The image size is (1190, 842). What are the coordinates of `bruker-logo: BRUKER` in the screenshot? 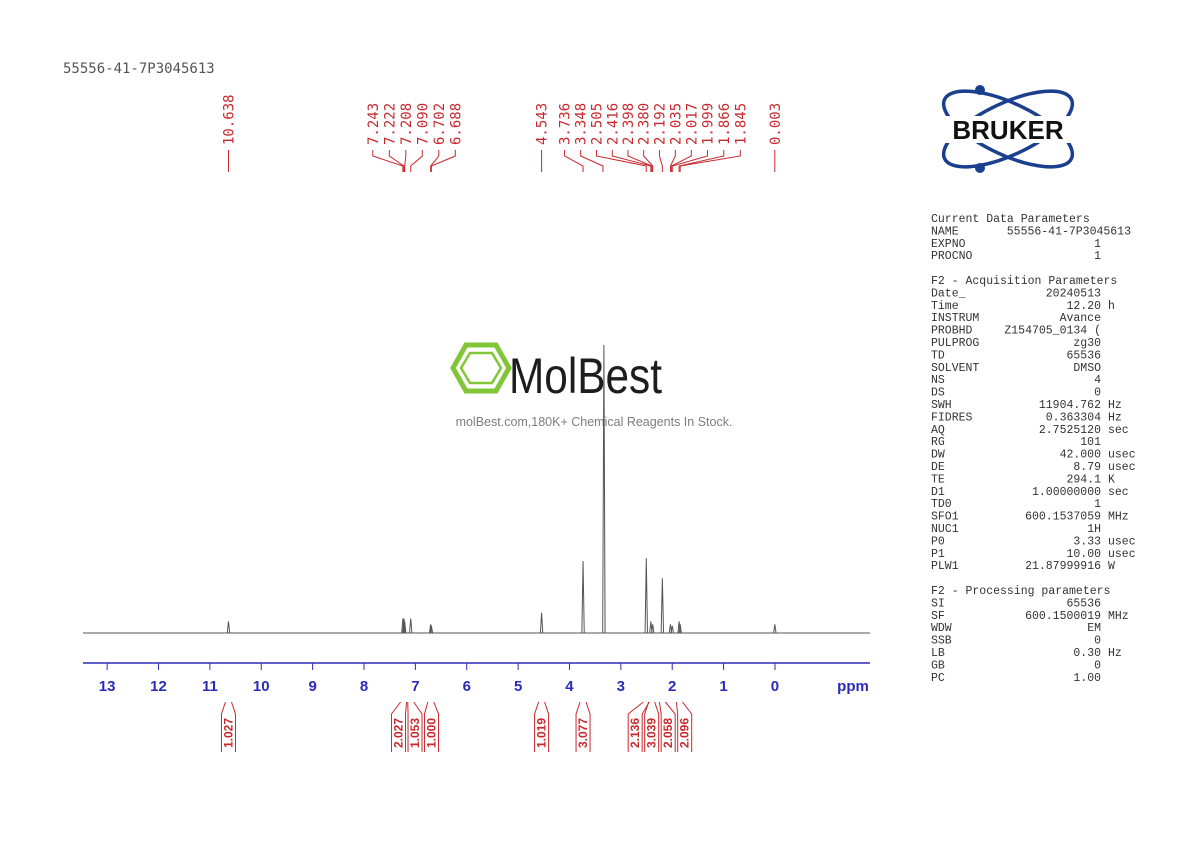 It's located at (1008, 129).